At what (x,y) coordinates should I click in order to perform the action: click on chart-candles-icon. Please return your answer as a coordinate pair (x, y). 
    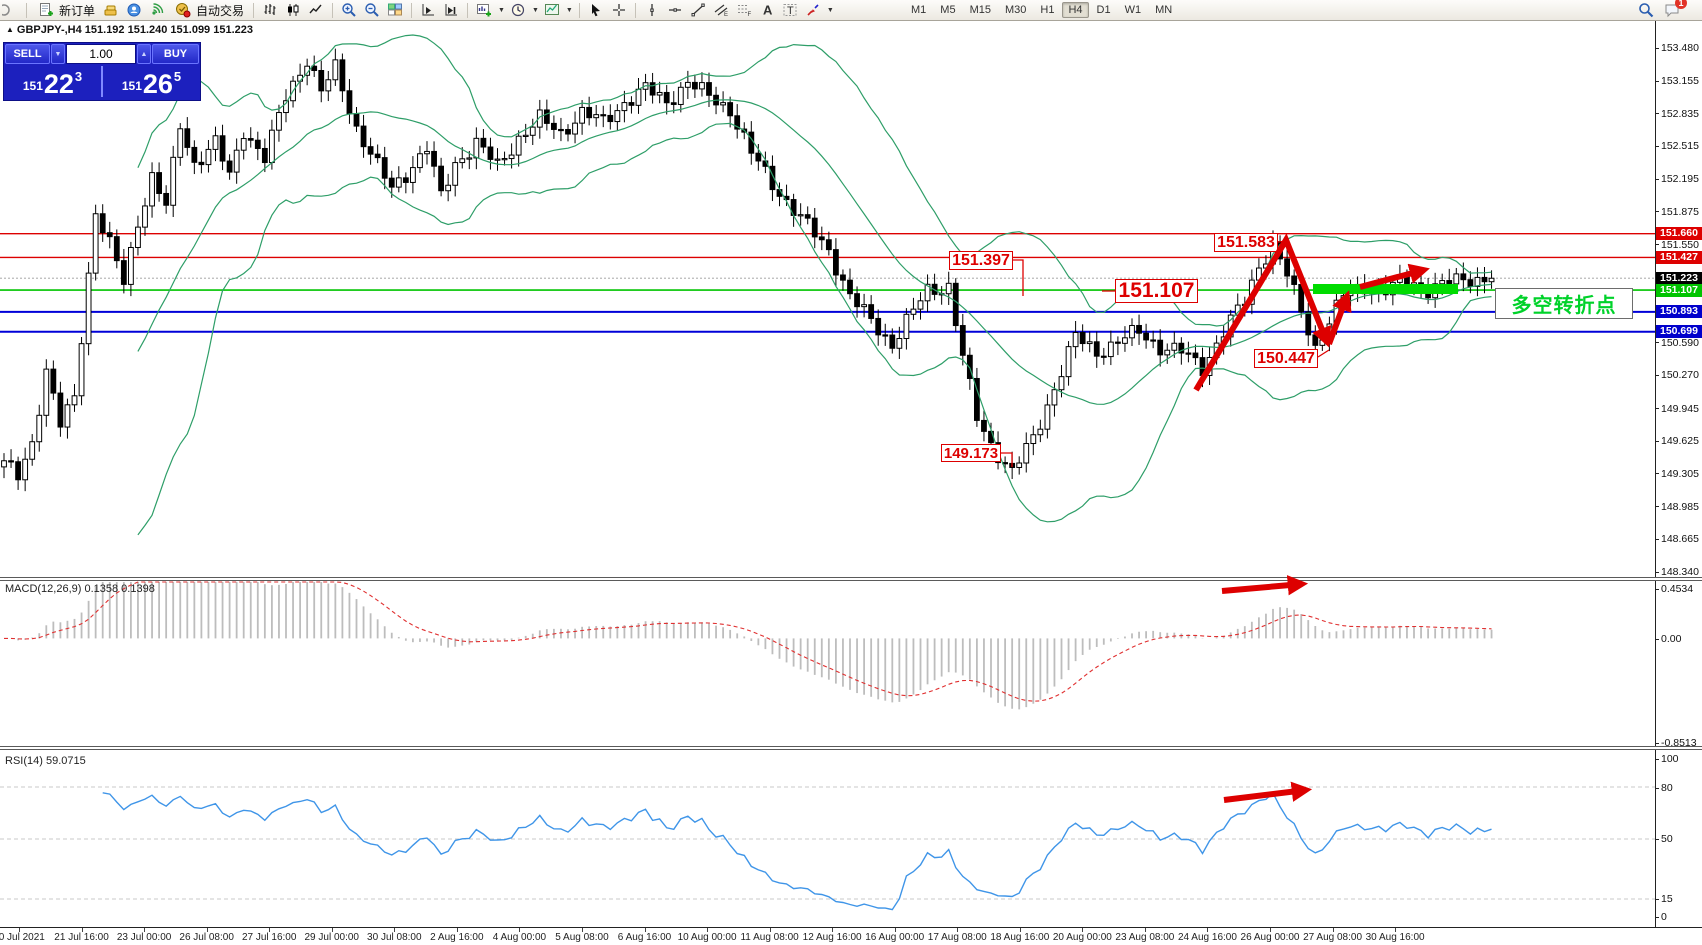
    Looking at the image, I should click on (293, 10).